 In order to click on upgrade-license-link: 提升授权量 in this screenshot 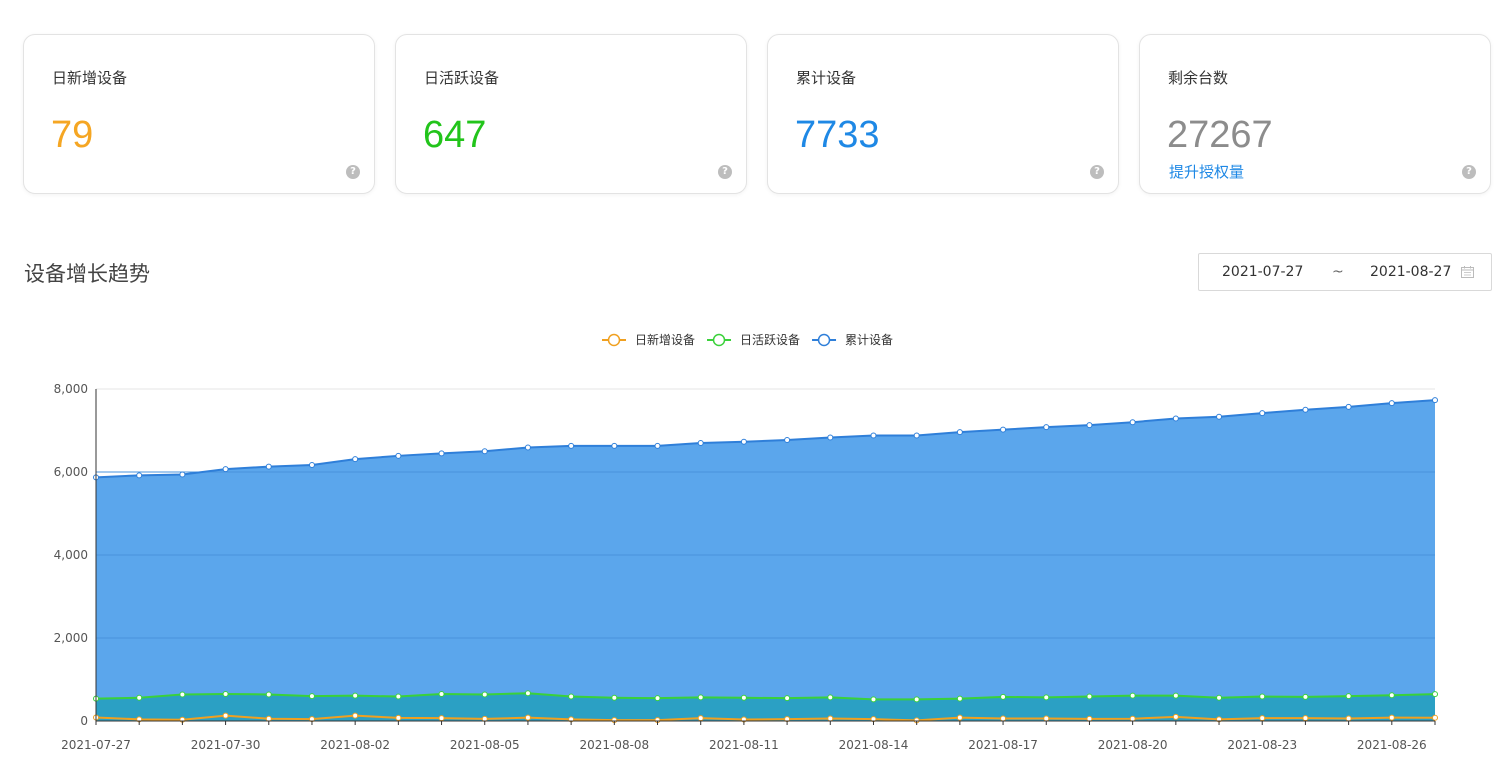, I will do `click(1207, 172)`.